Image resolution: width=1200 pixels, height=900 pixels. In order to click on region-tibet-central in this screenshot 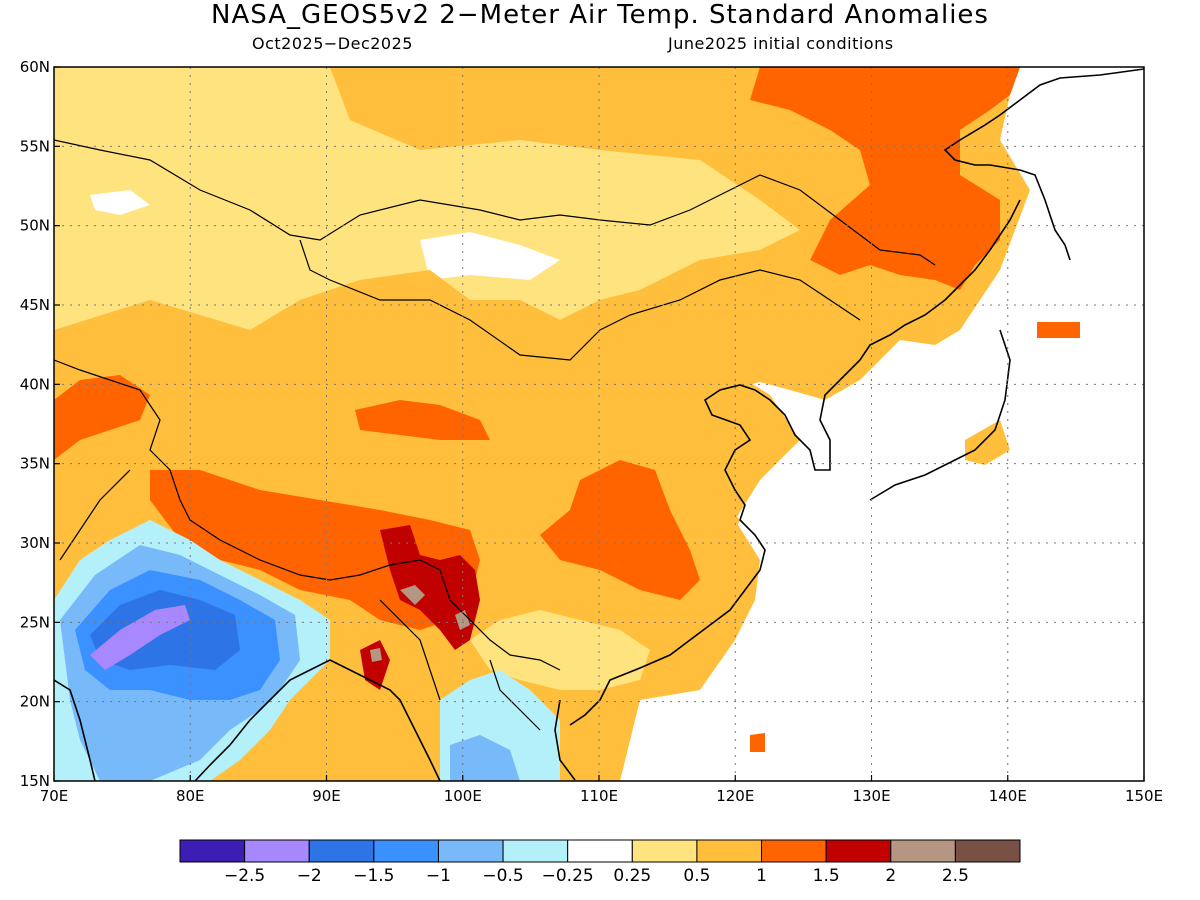, I will do `click(422, 420)`.